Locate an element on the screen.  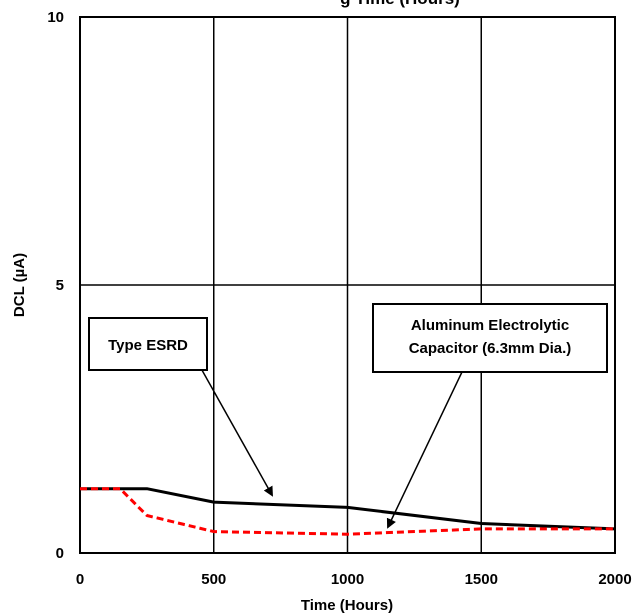
annotation-label: Aluminum Electrolytic is located at coordinates (490, 325).